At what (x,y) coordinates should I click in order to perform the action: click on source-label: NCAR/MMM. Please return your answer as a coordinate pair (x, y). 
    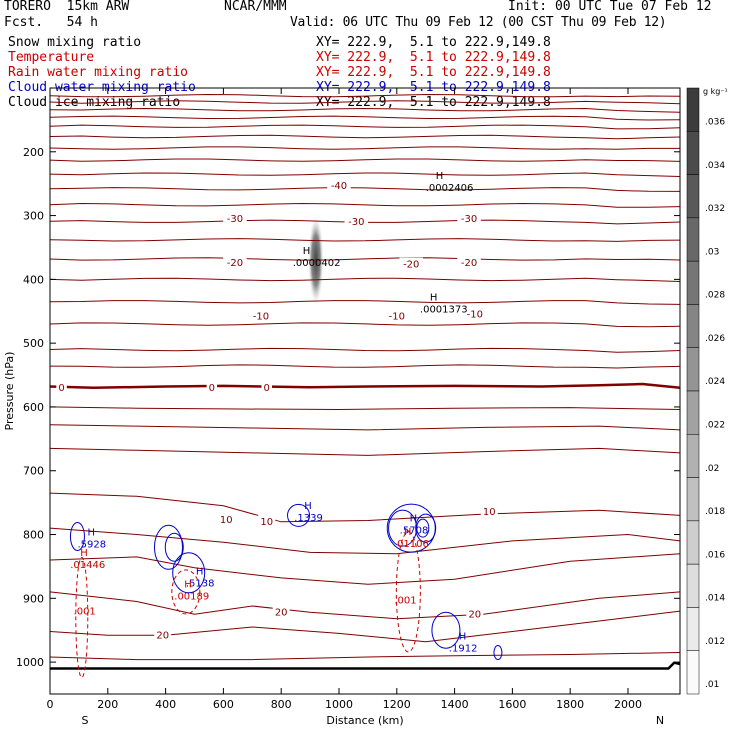
    Looking at the image, I should click on (255, 7).